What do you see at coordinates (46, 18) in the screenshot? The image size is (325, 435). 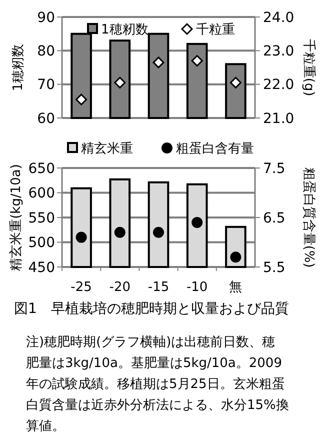 I see `y-tick-label: 90` at bounding box center [46, 18].